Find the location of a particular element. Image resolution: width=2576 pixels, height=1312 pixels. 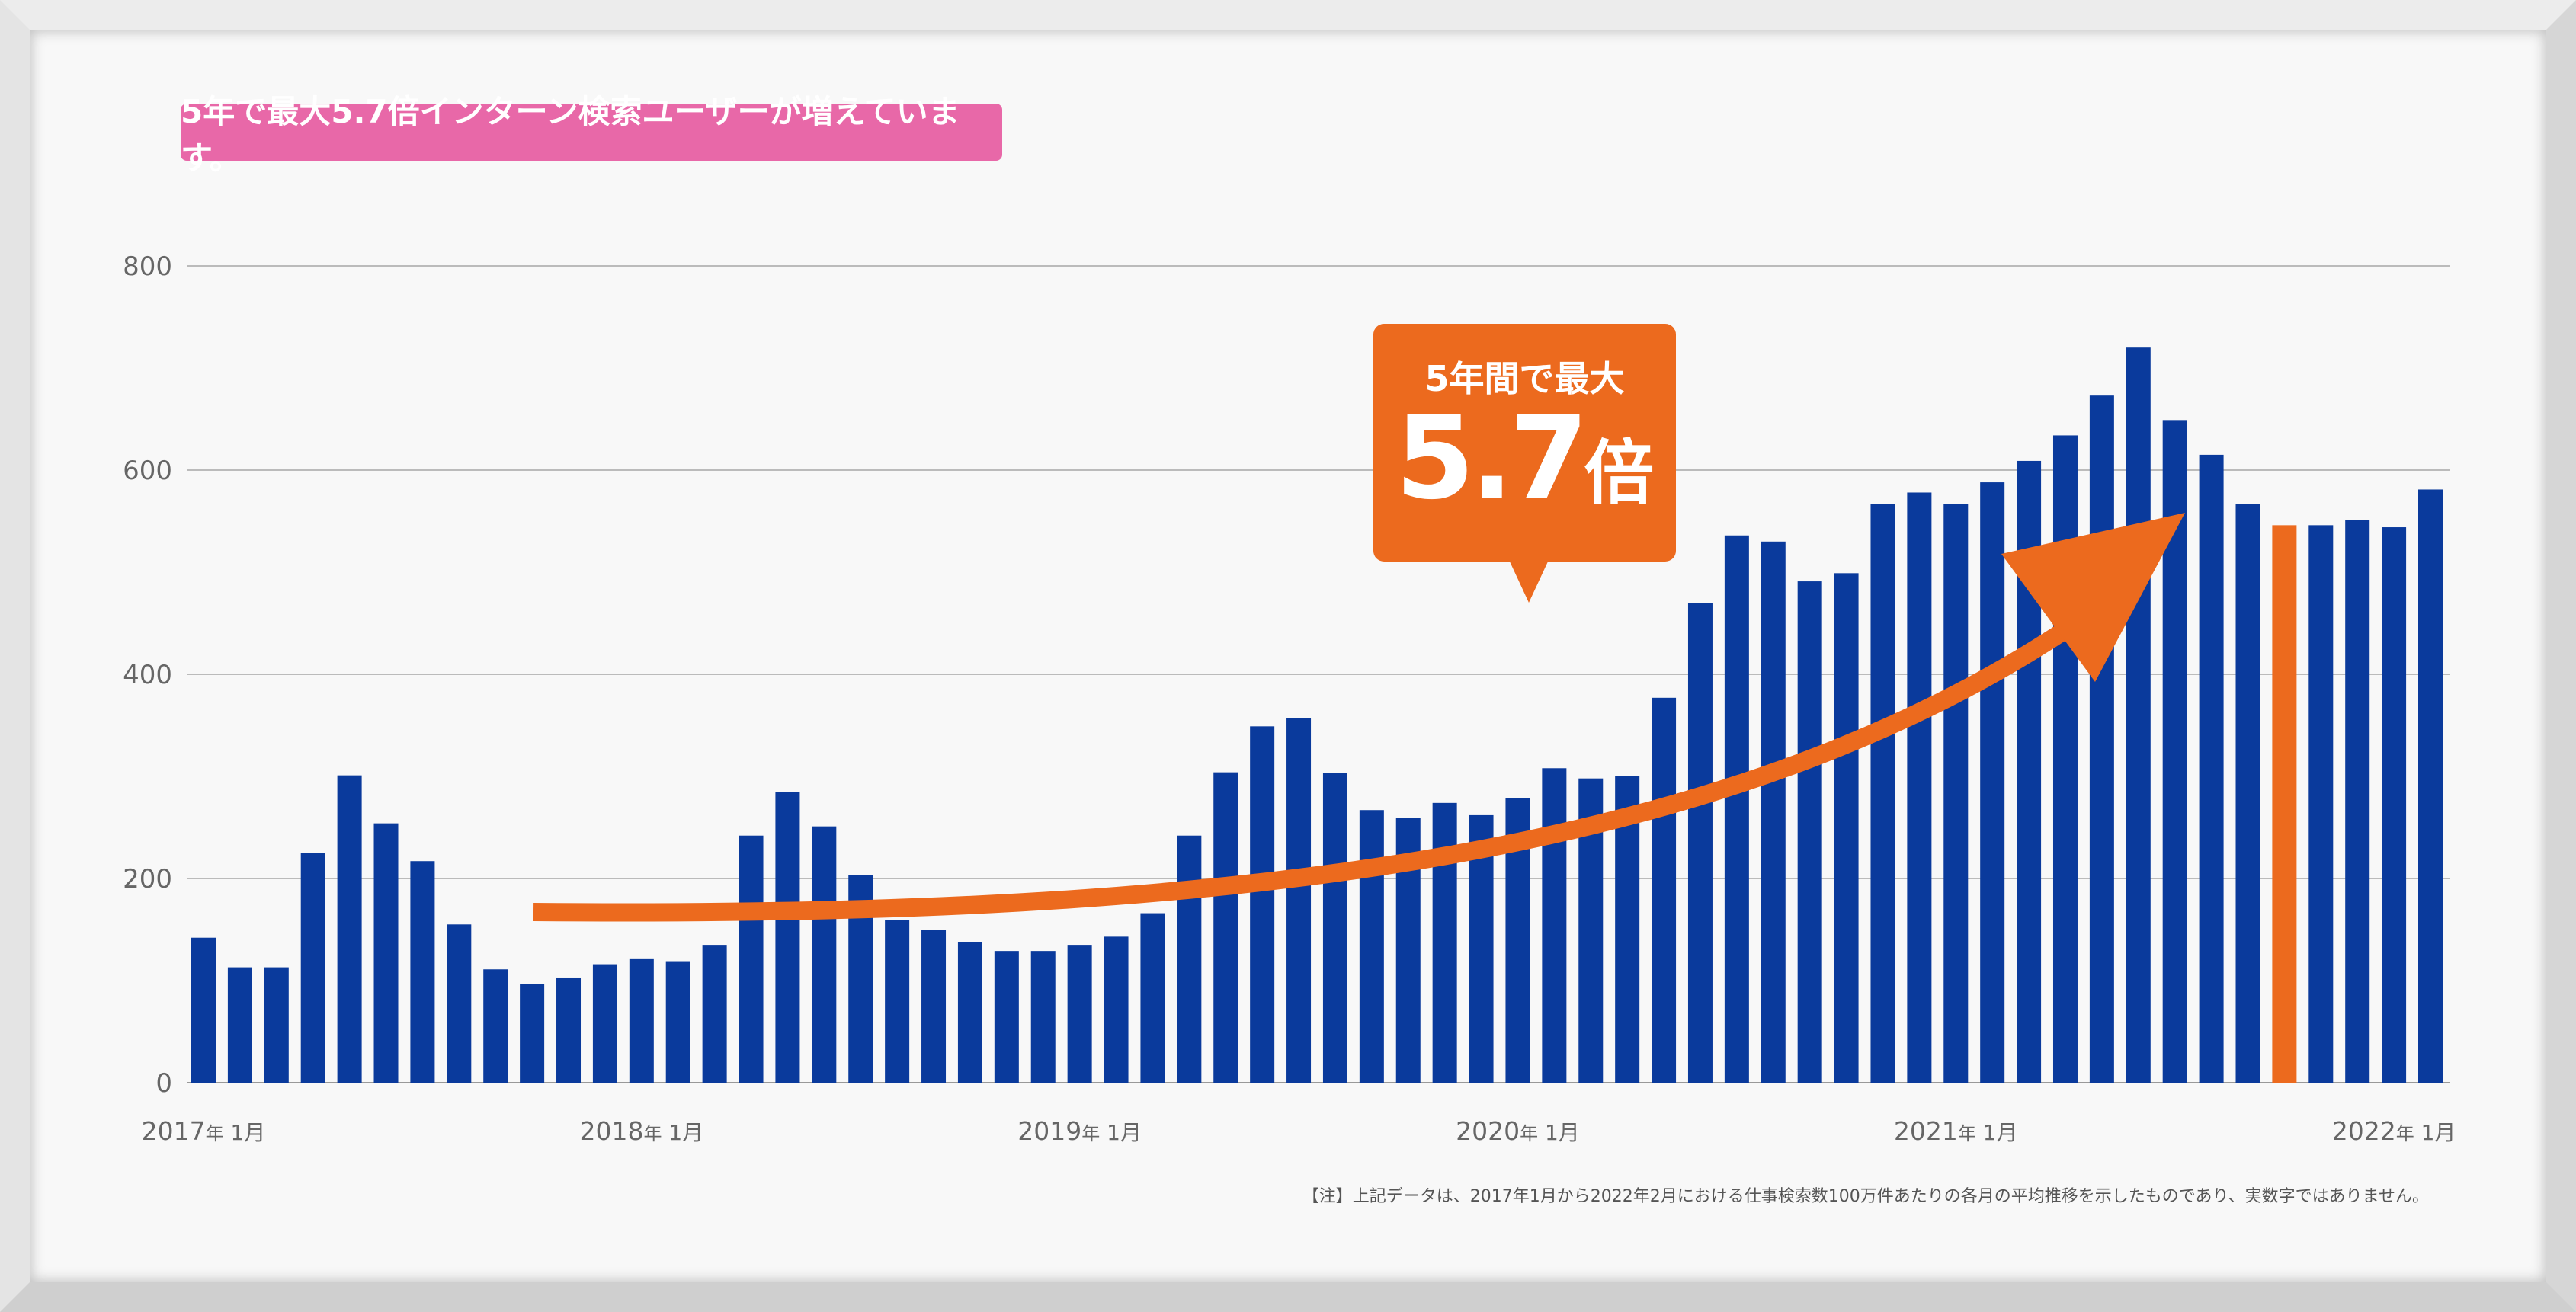

x-tick-label: 2019年 1月 is located at coordinates (1079, 1131).